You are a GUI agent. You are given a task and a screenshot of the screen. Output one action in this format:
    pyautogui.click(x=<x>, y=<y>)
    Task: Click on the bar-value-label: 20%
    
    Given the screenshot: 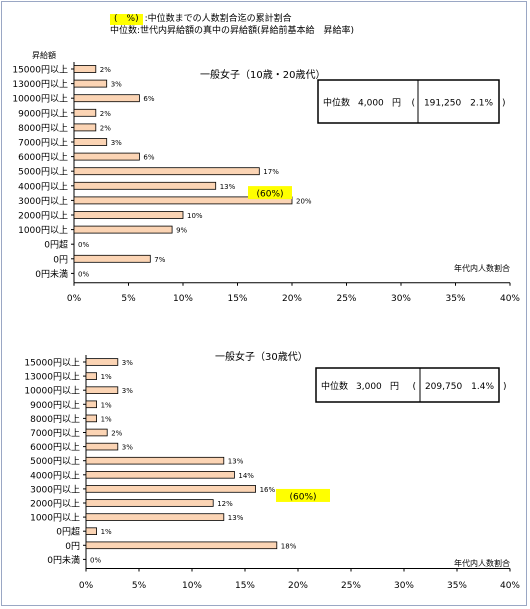 What is the action you would take?
    pyautogui.click(x=304, y=201)
    